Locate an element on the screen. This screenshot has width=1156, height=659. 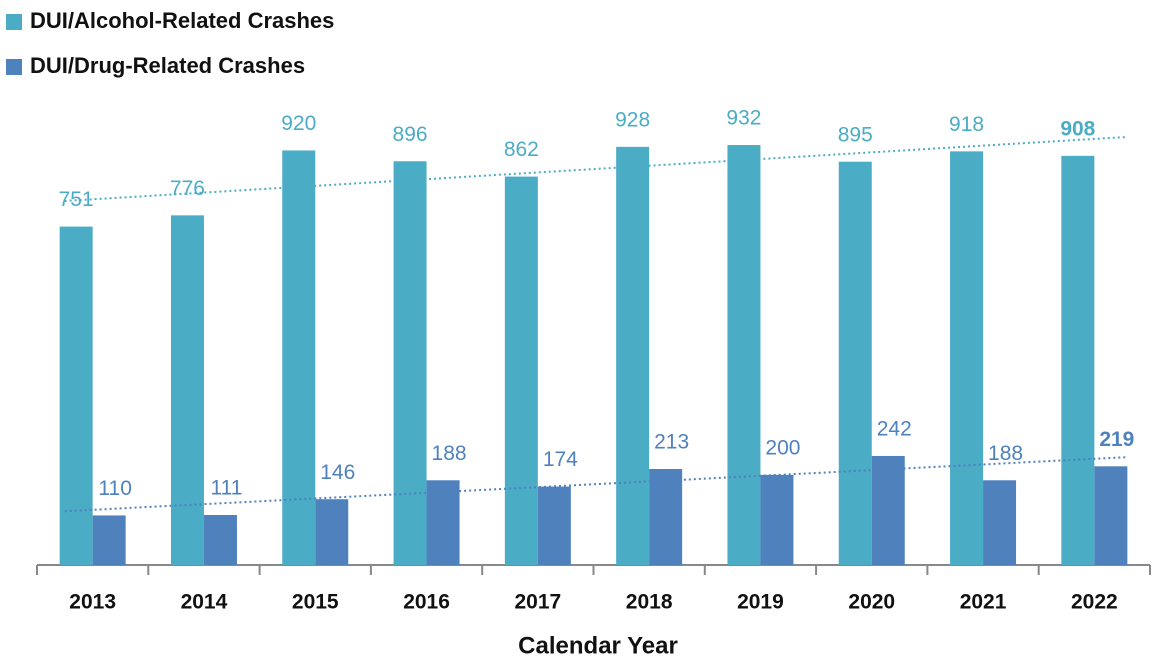
value-label: 242 is located at coordinates (894, 429).